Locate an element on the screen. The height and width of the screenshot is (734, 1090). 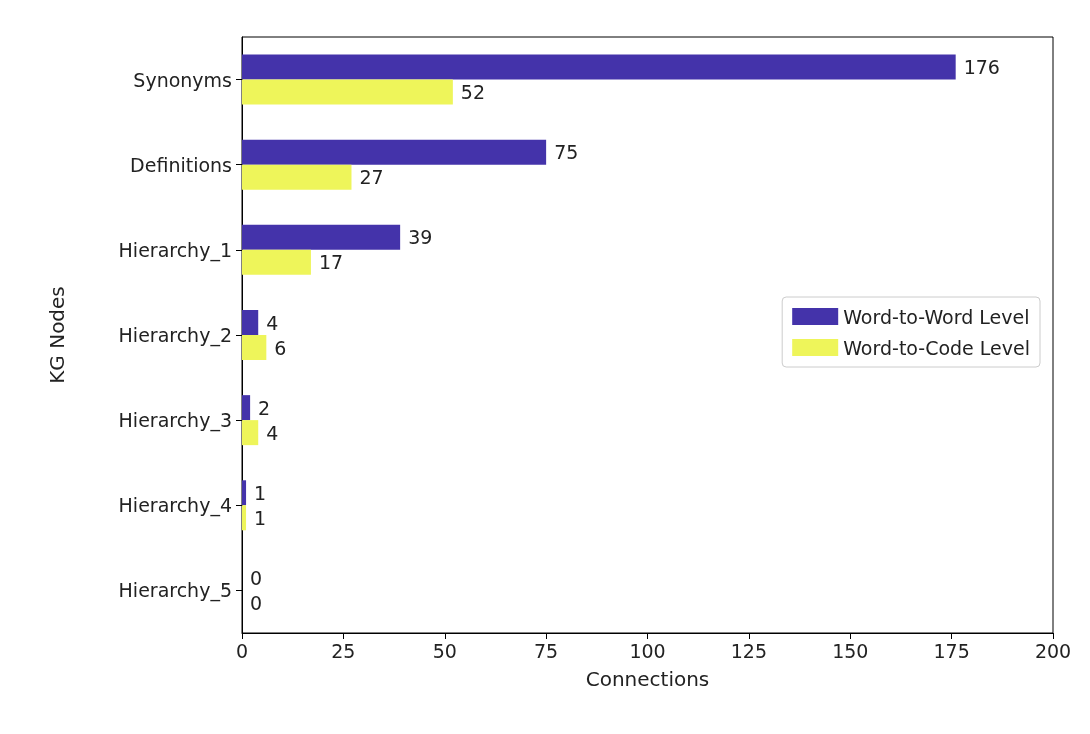
y-axis-title: KG Nodes is located at coordinates (57, 335).